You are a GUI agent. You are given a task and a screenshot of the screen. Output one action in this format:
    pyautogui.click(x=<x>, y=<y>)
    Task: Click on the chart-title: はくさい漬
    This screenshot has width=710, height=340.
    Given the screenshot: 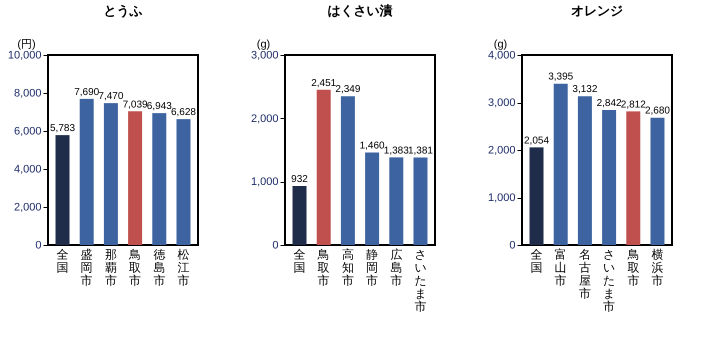 What is the action you would take?
    pyautogui.click(x=360, y=10)
    